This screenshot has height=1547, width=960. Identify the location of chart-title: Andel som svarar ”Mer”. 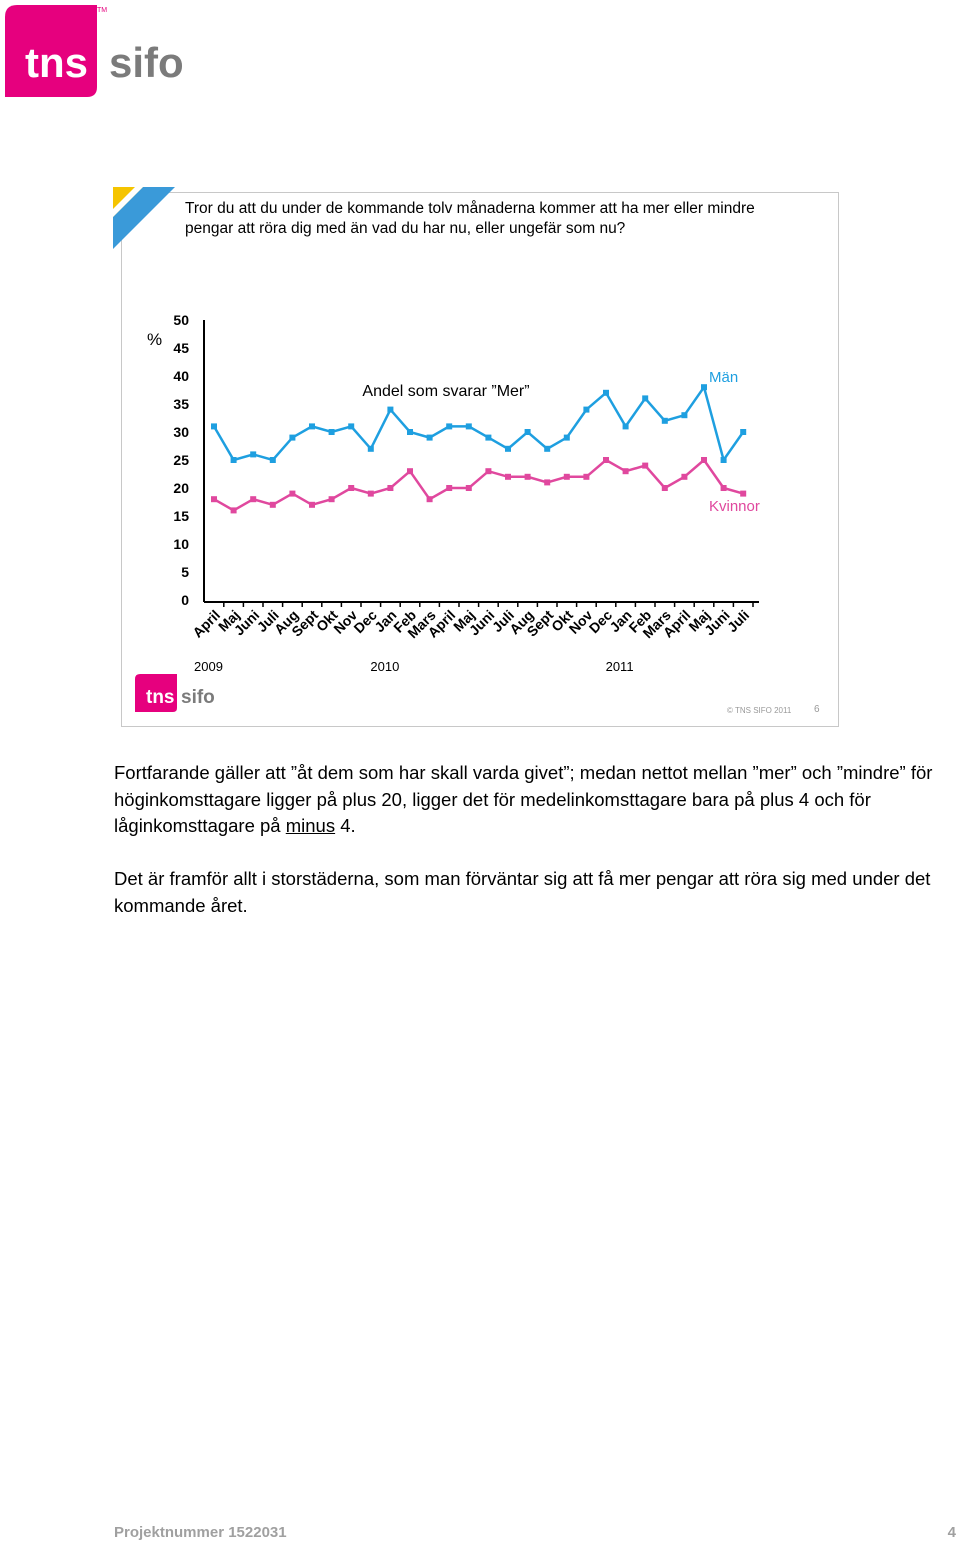
(445, 391).